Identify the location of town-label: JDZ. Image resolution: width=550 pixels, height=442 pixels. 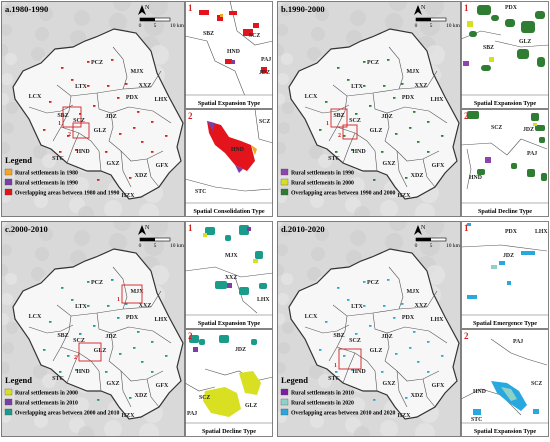
(110, 117).